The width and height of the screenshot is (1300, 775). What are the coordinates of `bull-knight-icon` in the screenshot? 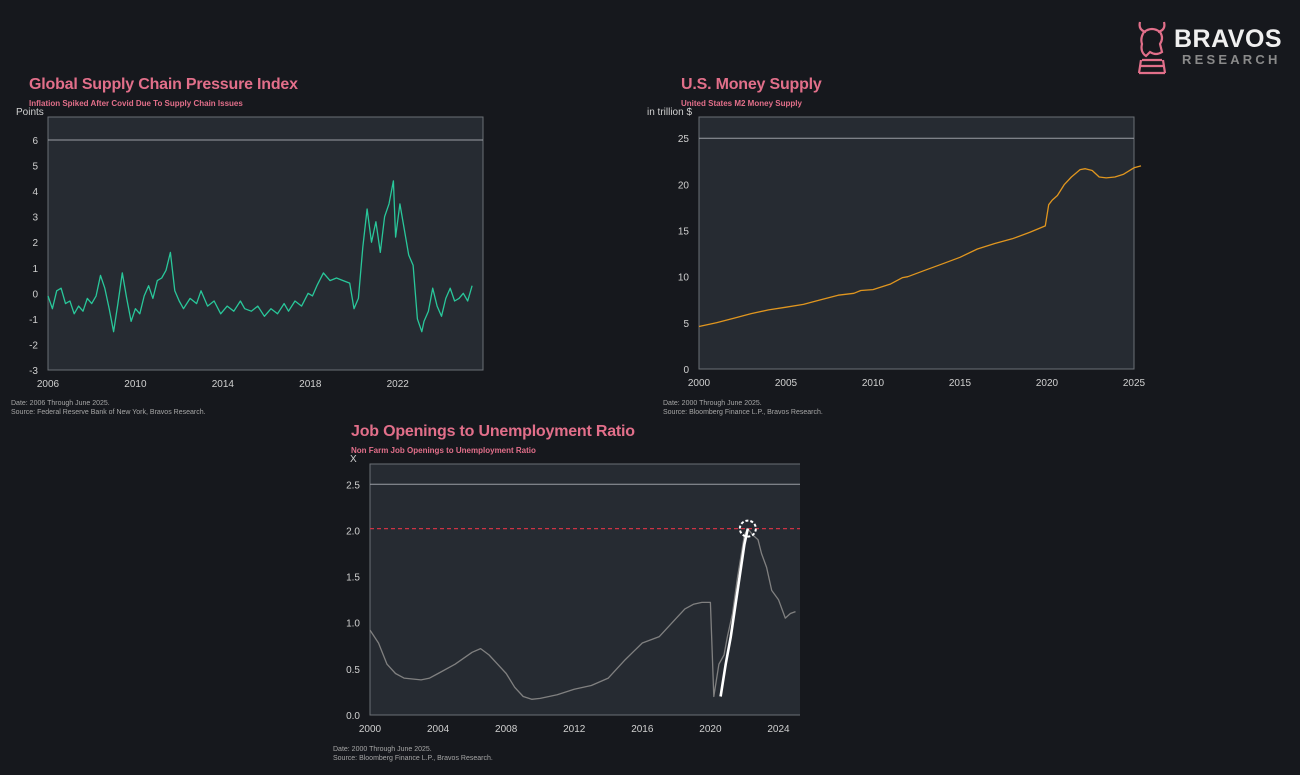 It's located at (1152, 48).